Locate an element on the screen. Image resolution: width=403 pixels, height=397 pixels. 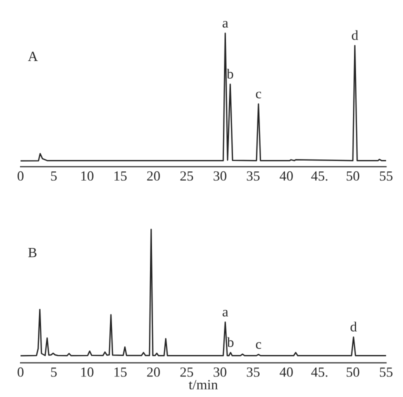
text: B is located at coordinates (32, 253).